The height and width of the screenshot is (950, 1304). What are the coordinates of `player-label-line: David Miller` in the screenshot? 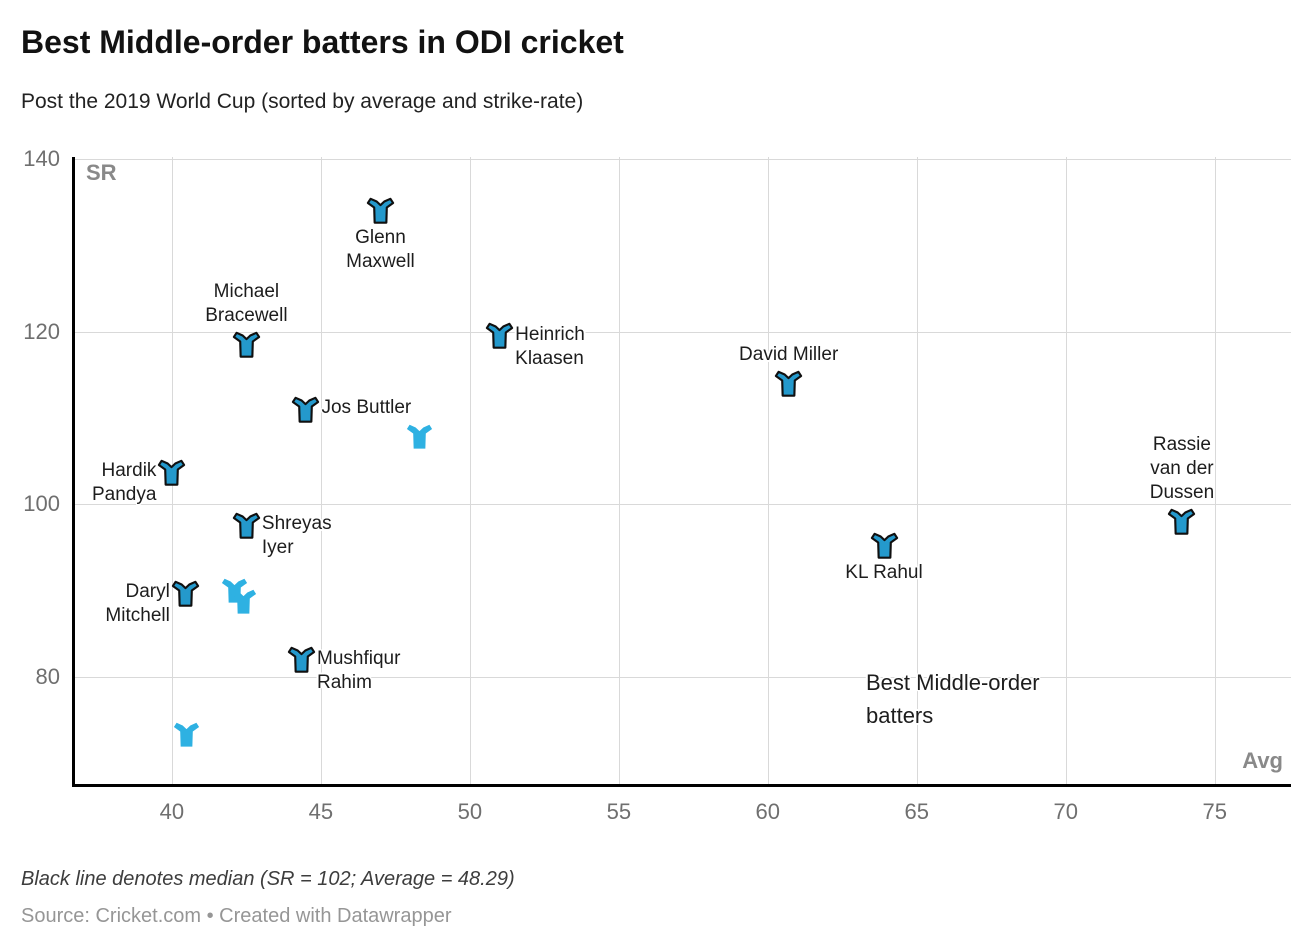 It's located at (789, 354).